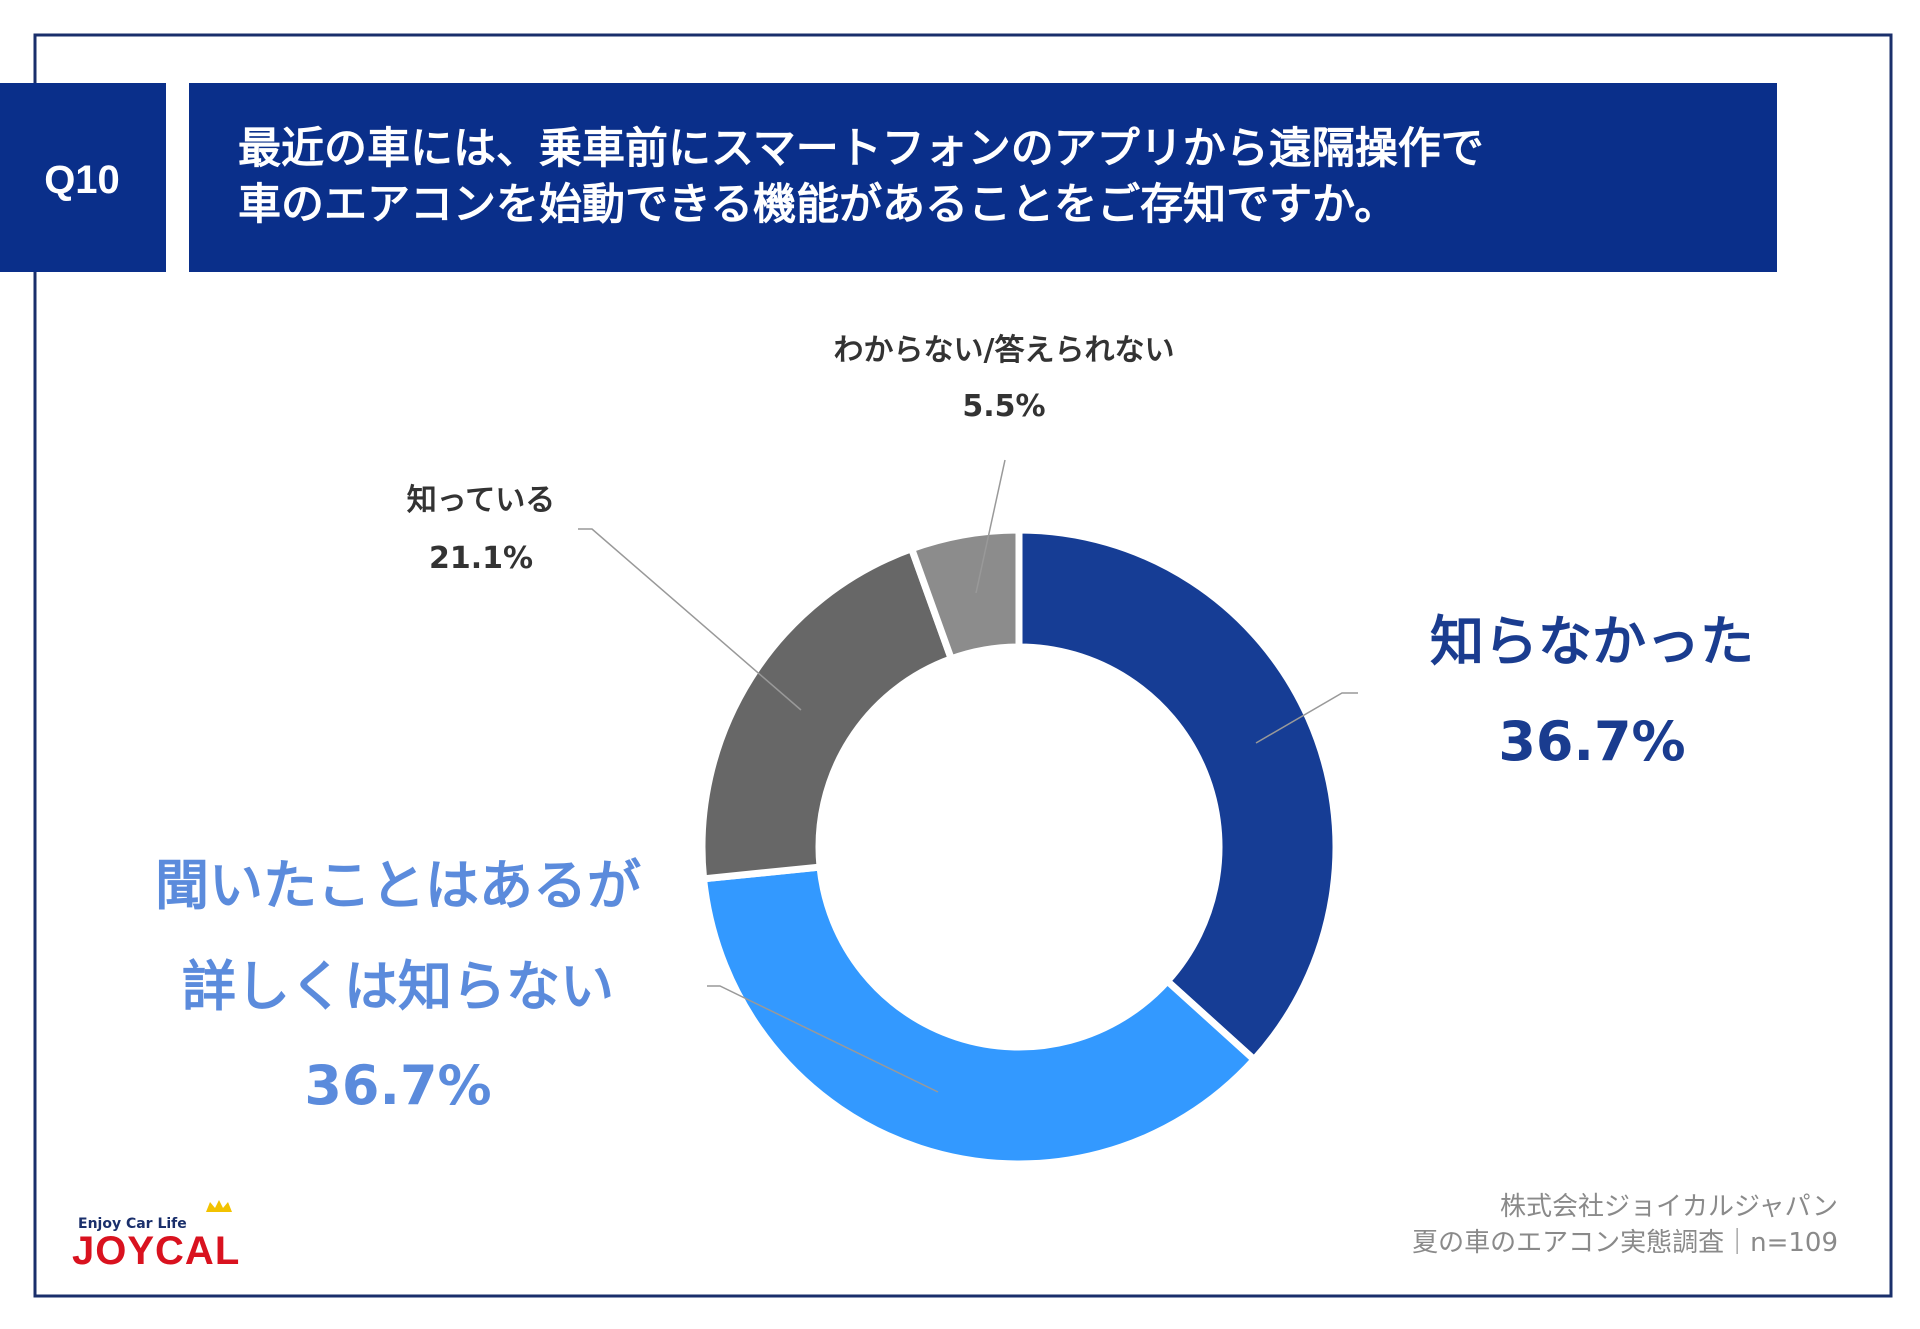 This screenshot has height=1329, width=1920. What do you see at coordinates (1592, 641) in the screenshot?
I see `label-shiranakatta: 知らなかった` at bounding box center [1592, 641].